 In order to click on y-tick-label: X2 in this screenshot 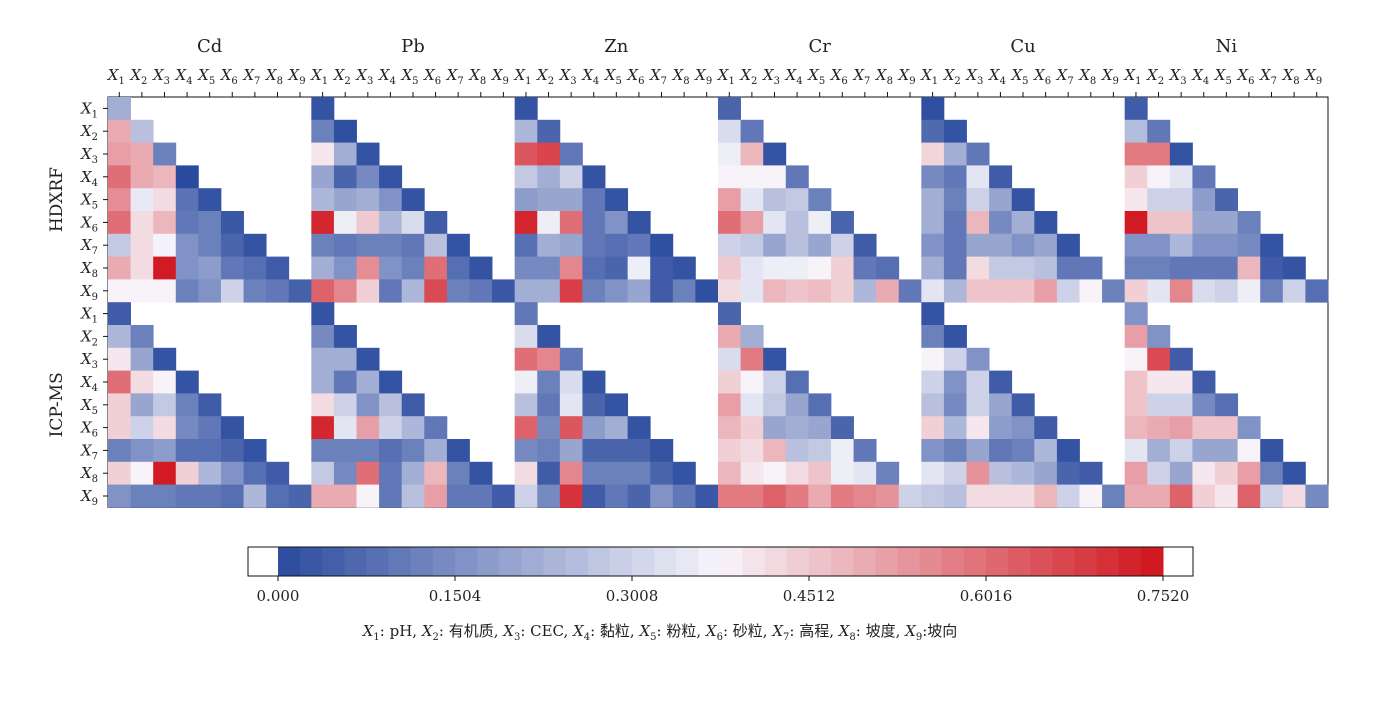, I will do `click(89, 337)`.